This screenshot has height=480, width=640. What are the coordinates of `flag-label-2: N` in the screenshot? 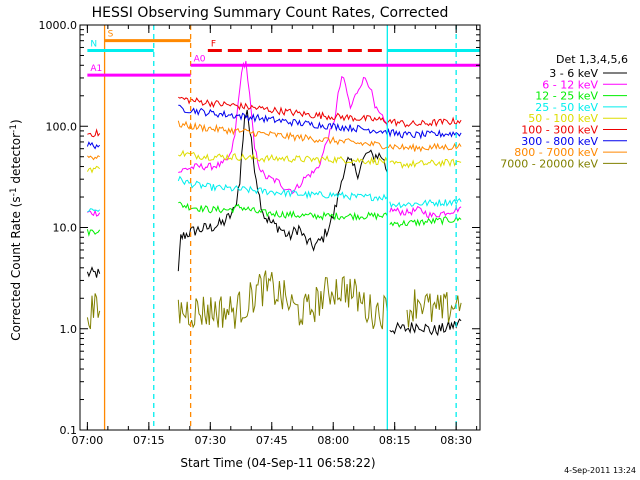 It's located at (93, 44).